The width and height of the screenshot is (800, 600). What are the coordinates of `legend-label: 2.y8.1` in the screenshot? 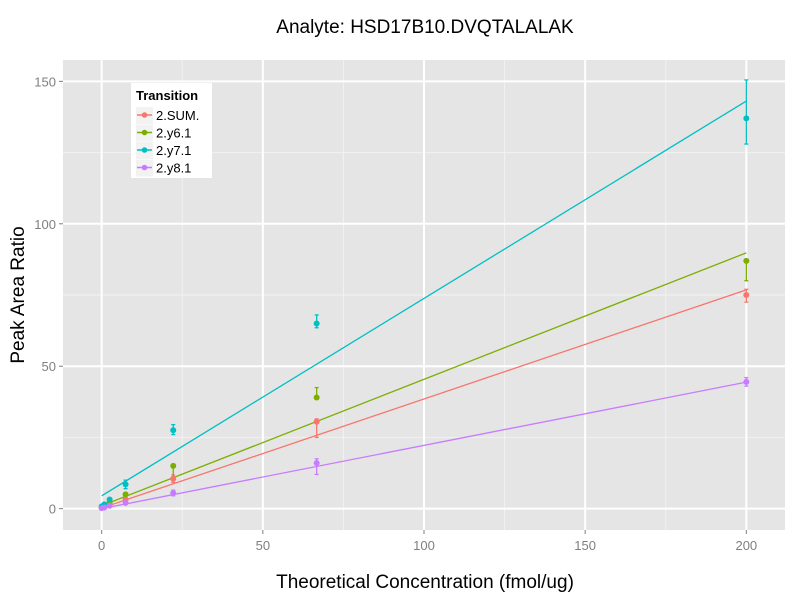 It's located at (173, 168).